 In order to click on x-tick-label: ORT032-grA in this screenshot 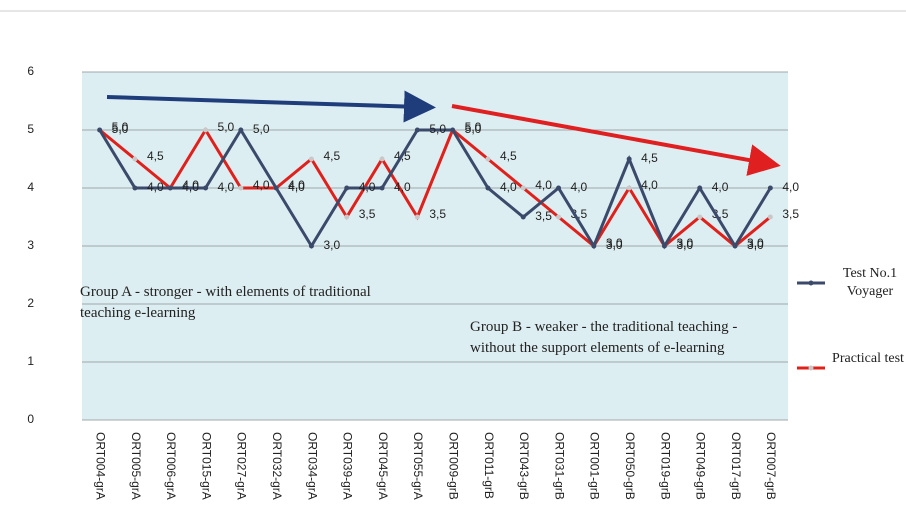, I will do `click(277, 466)`.